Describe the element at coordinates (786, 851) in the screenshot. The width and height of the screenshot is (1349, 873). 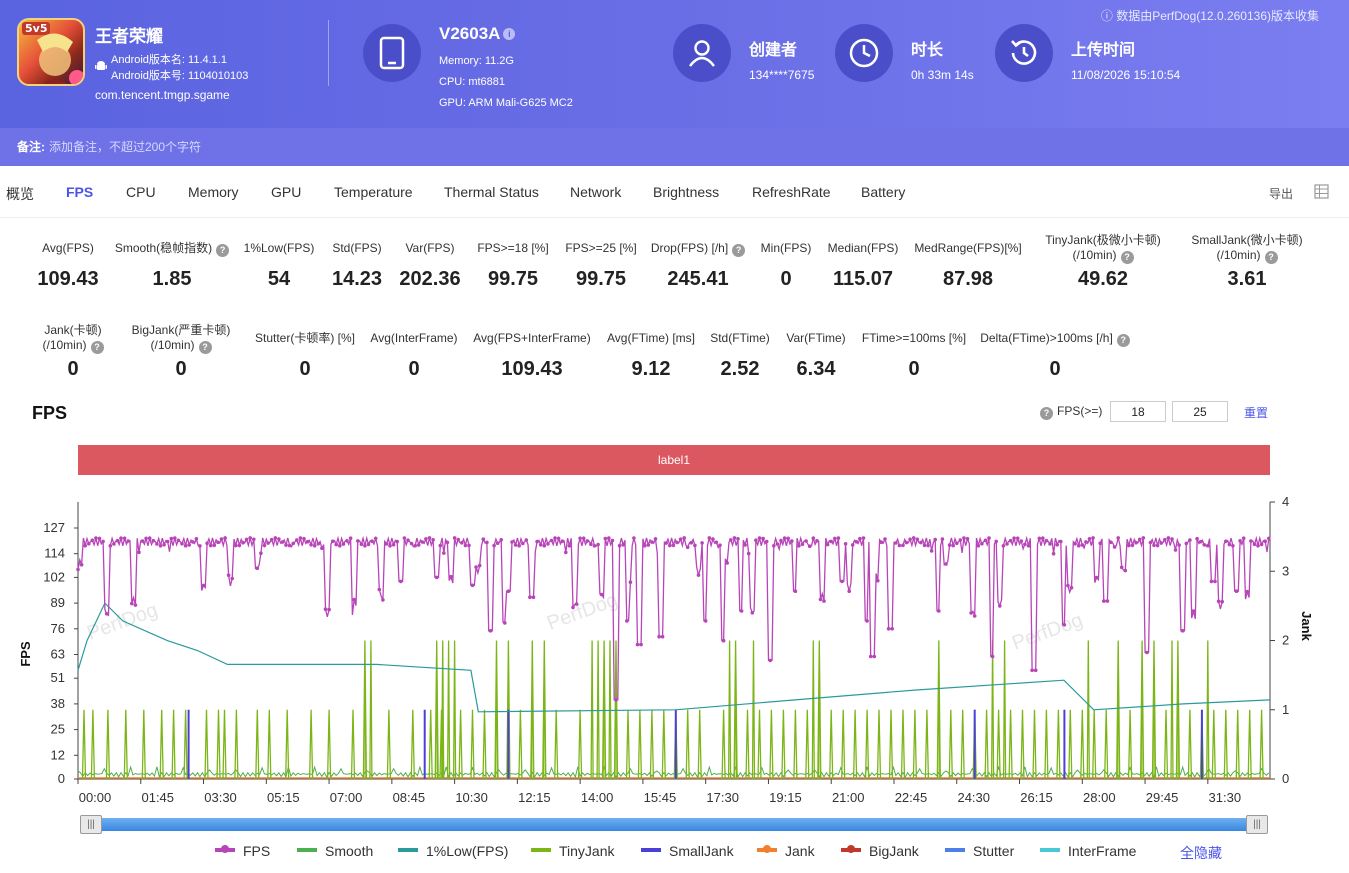
I see `legend-item-jank: Jank` at that location.